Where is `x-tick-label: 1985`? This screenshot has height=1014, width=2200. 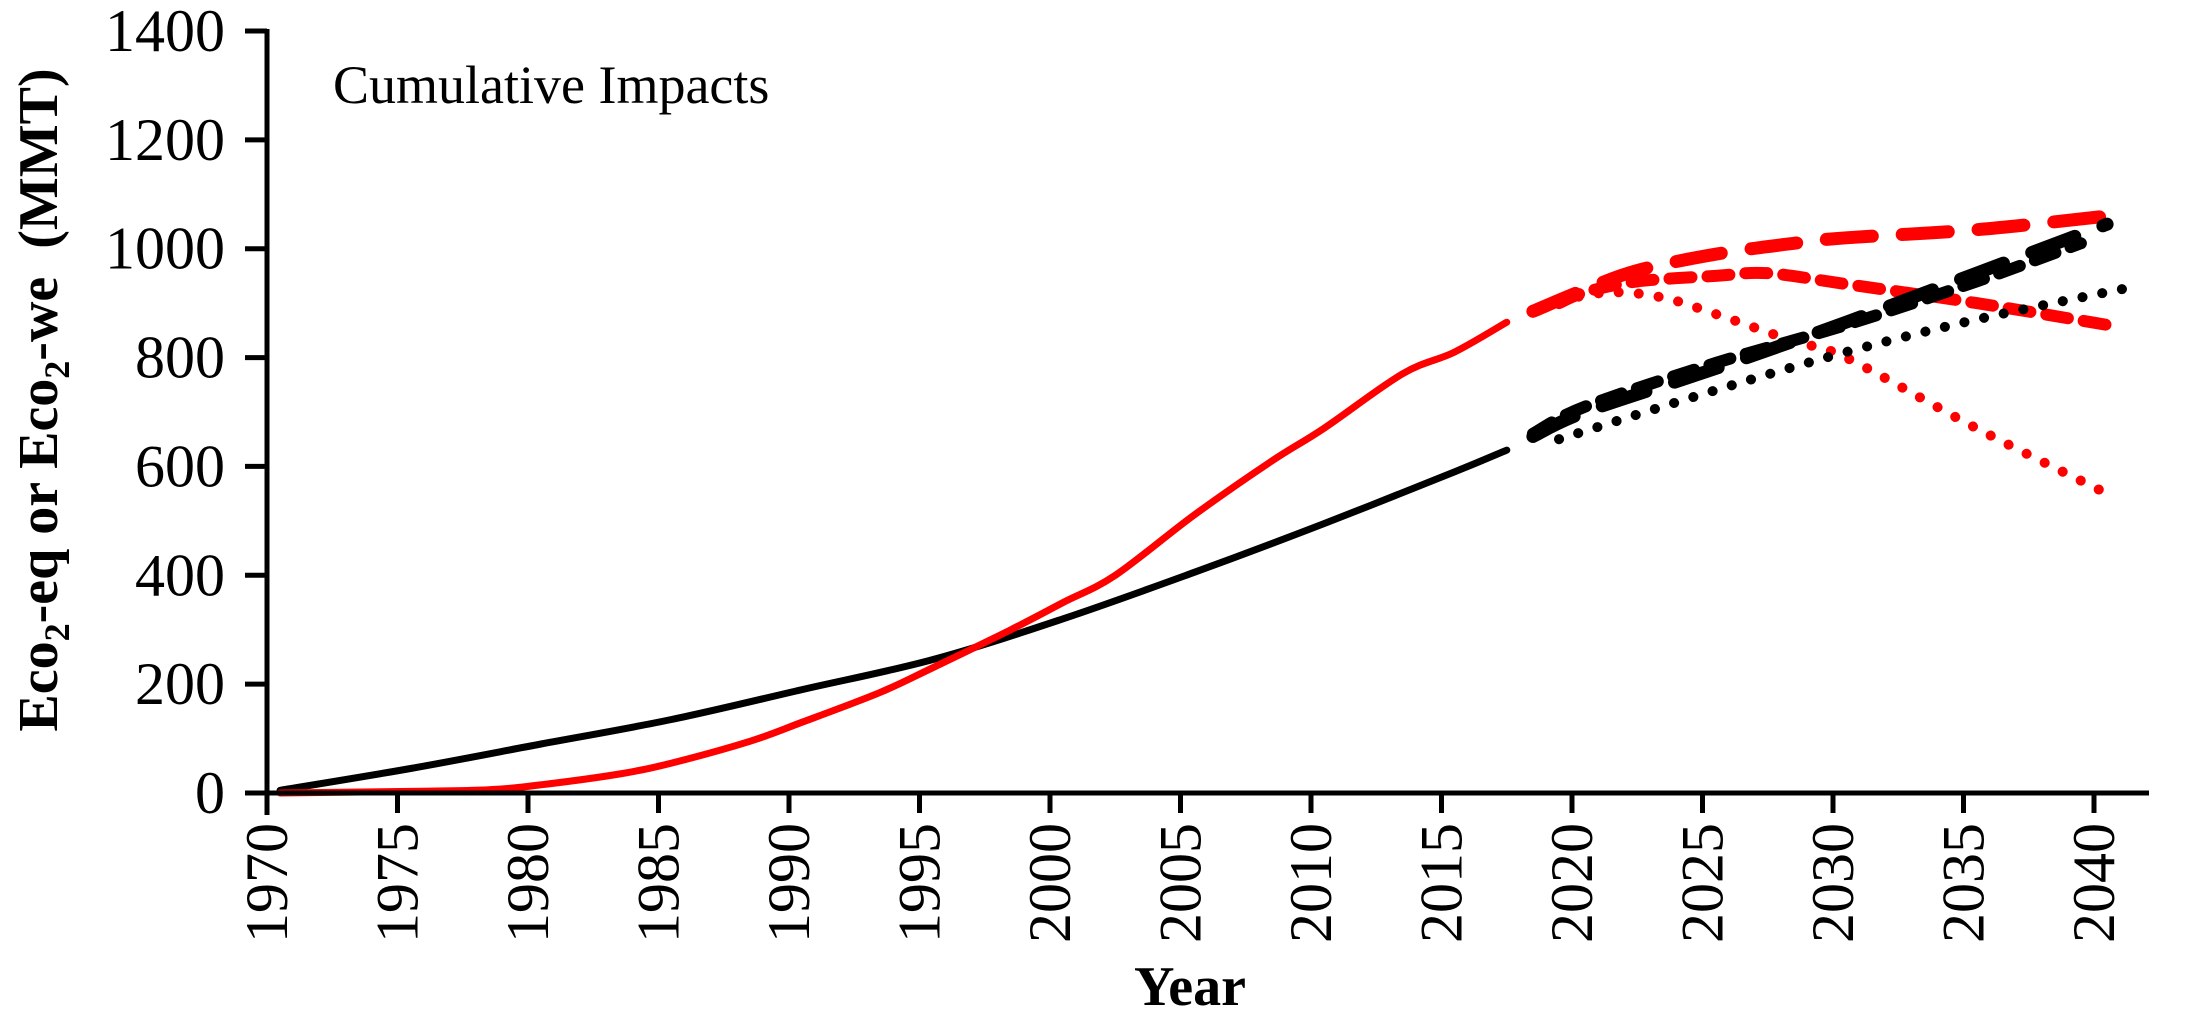 x-tick-label: 1985 is located at coordinates (659, 883).